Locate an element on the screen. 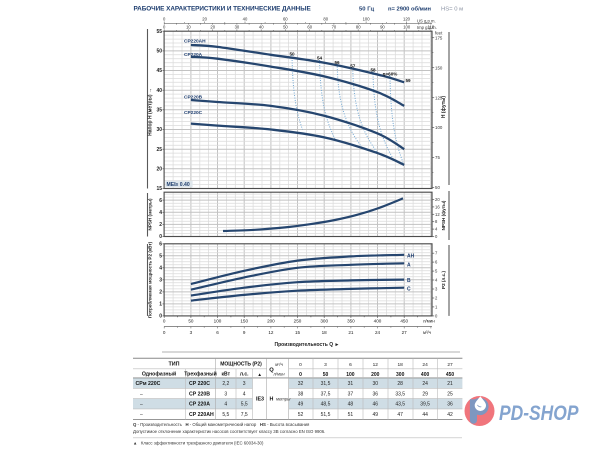 The width and height of the screenshot is (600, 449). svg-text: ТИП is located at coordinates (173, 364).